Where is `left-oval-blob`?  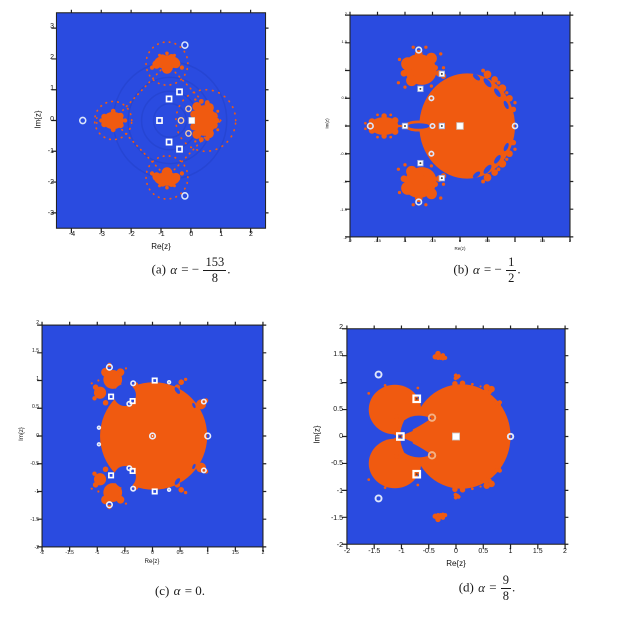
left-oval-blob is located at coordinates (385, 126).